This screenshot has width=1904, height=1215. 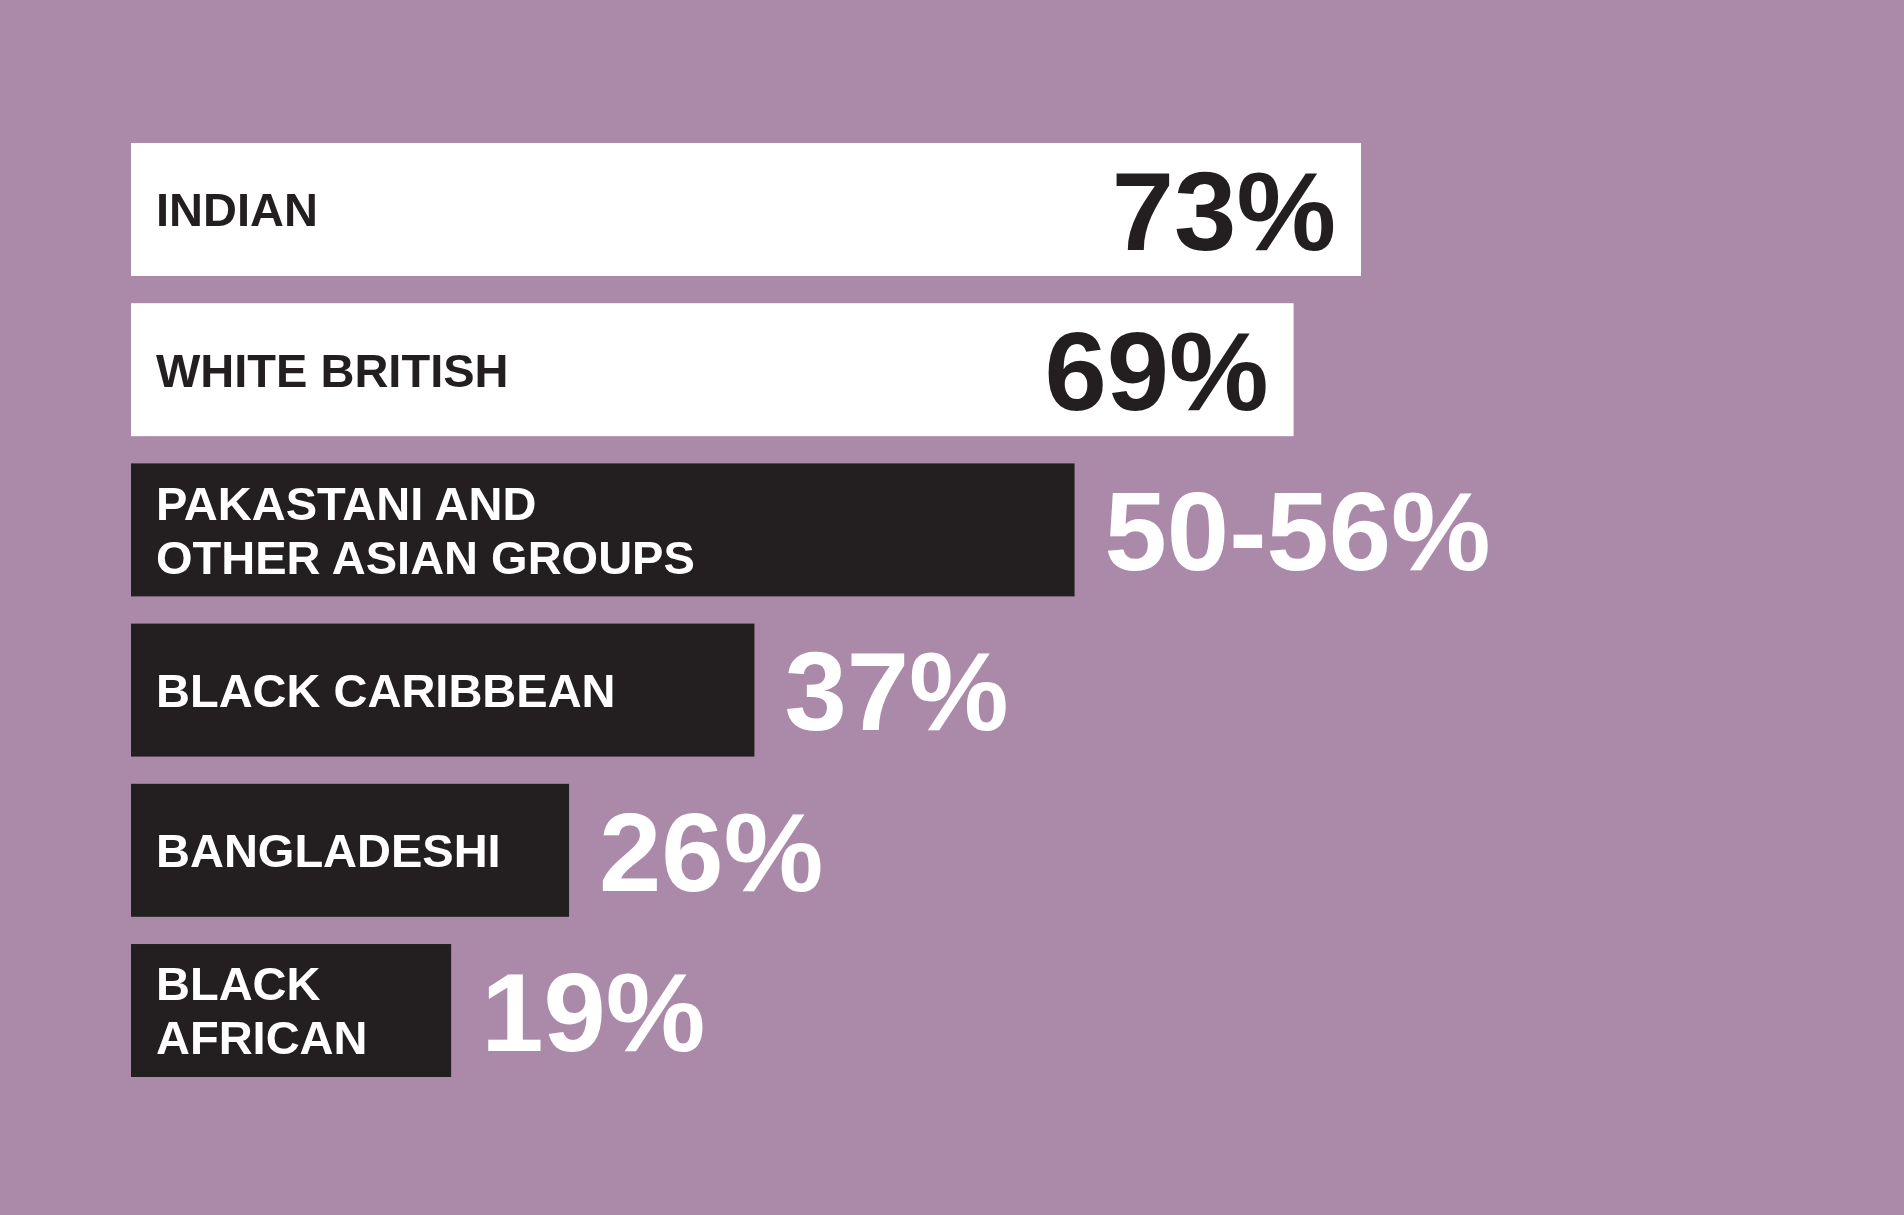 I want to click on data-label: 73%, so click(x=1223, y=211).